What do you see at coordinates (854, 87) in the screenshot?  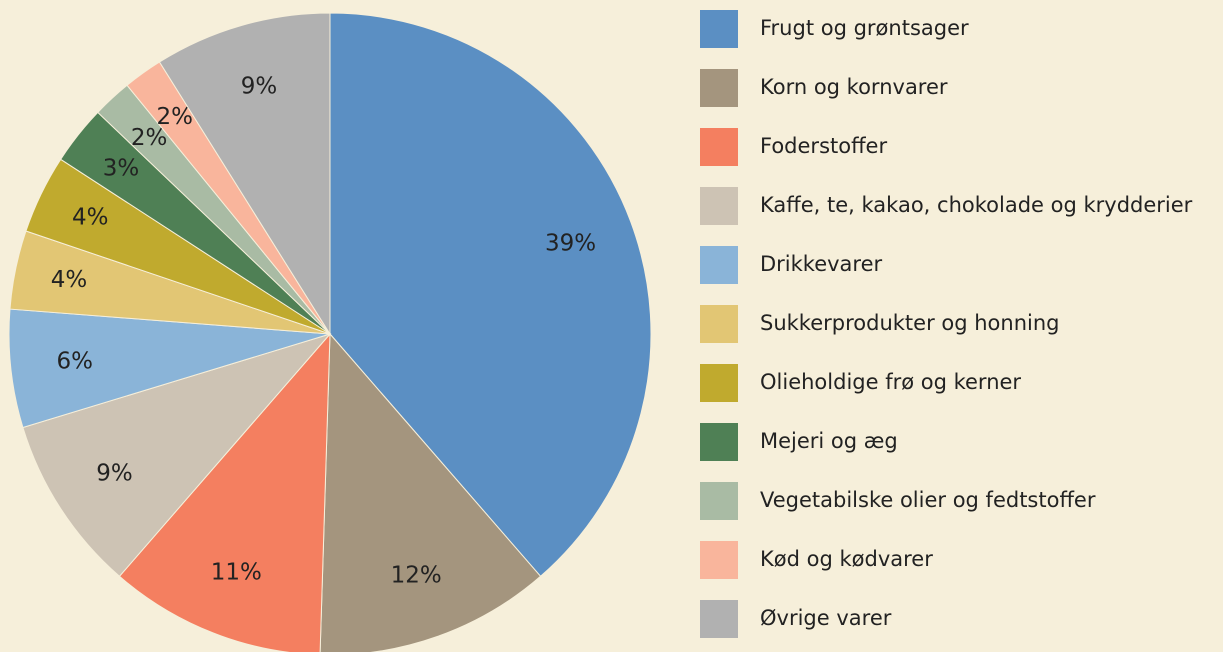 I see `legend-label: Korn og kornvarer` at bounding box center [854, 87].